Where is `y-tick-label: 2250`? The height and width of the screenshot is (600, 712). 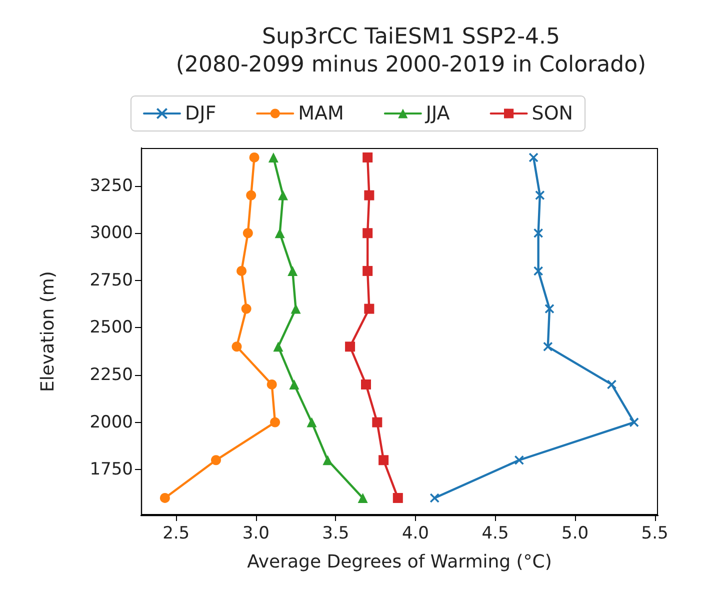
y-tick-label: 2250 is located at coordinates (111, 375).